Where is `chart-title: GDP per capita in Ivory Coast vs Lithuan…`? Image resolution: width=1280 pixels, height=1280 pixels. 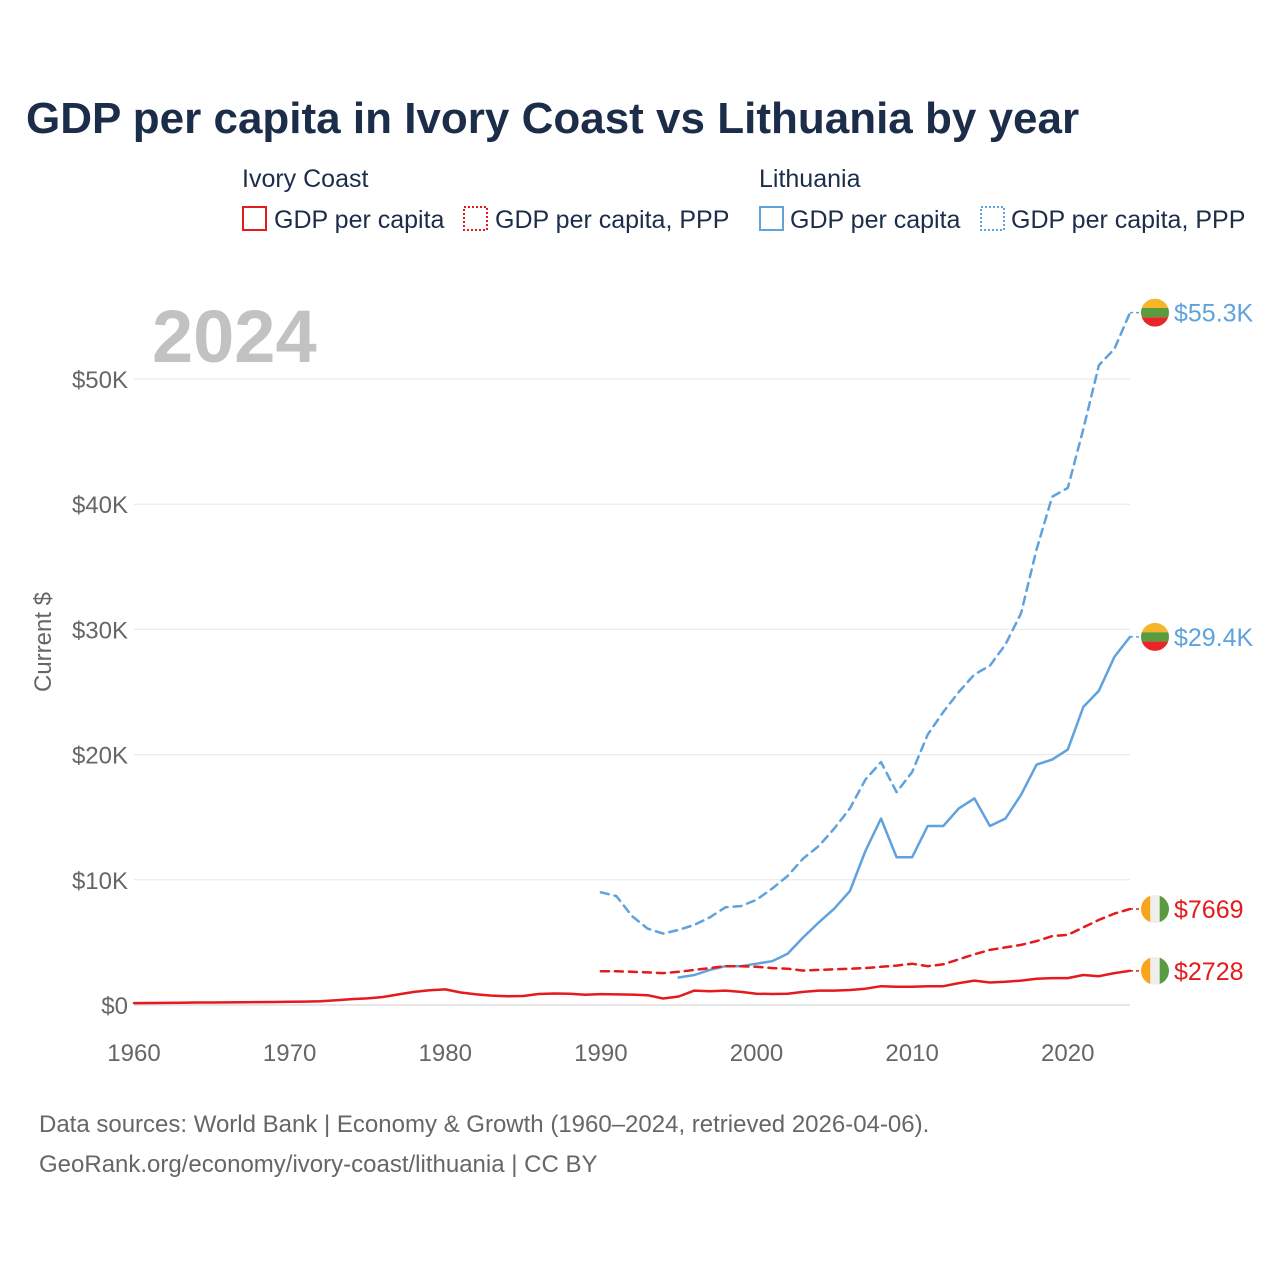
chart-title: GDP per capita in Ivory Coast vs Lithuan… is located at coordinates (552, 118).